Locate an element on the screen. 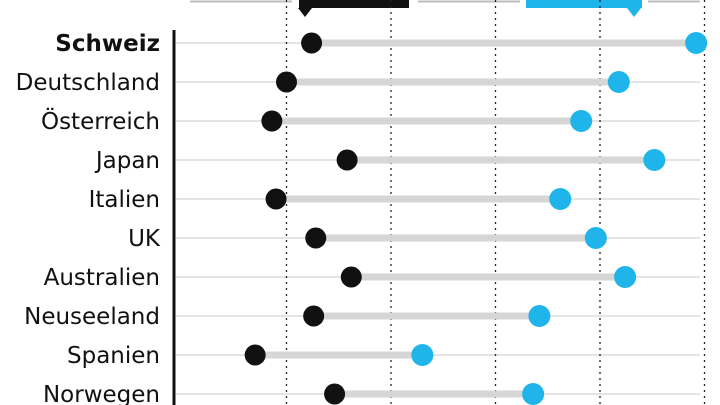  category-label: Australien is located at coordinates (102, 278).